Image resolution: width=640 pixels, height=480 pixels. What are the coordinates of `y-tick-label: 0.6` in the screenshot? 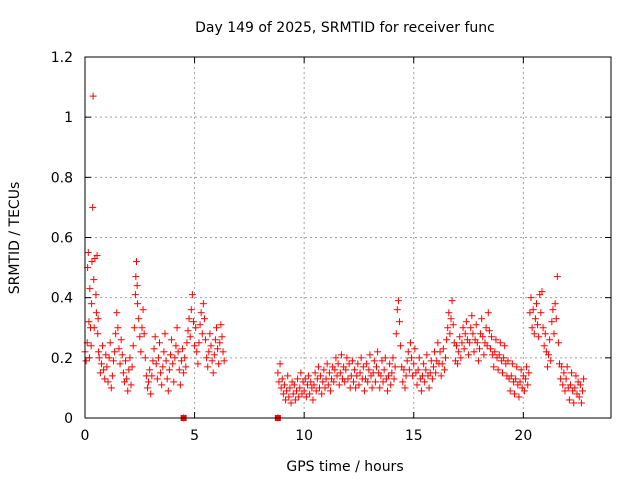 It's located at (62, 239).